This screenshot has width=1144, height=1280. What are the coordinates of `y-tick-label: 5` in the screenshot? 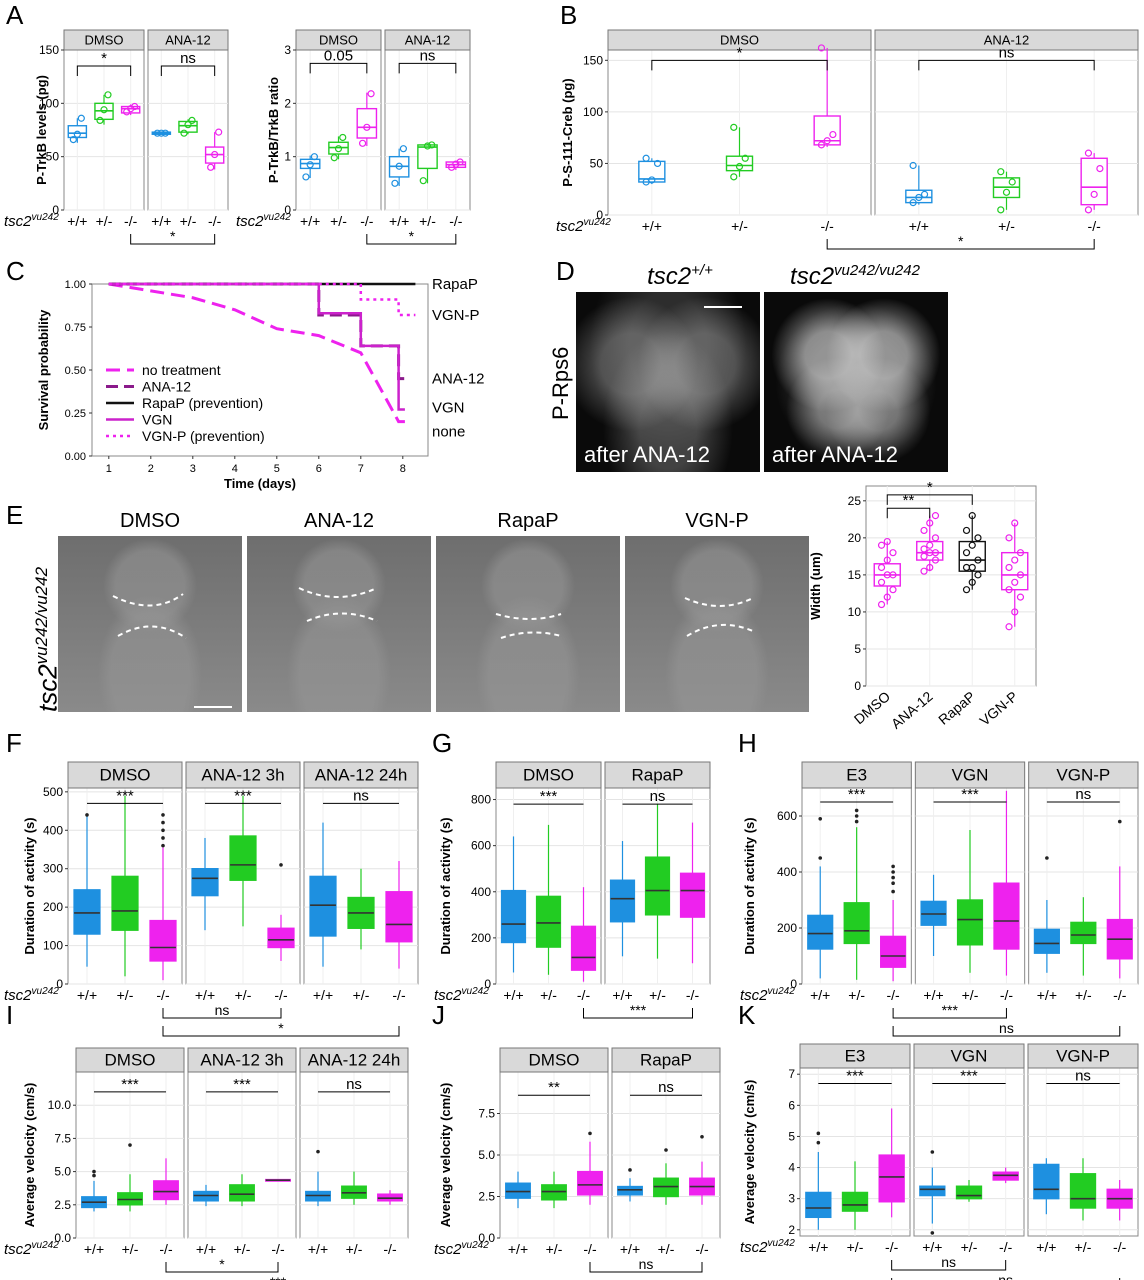 It's located at (791, 1136).